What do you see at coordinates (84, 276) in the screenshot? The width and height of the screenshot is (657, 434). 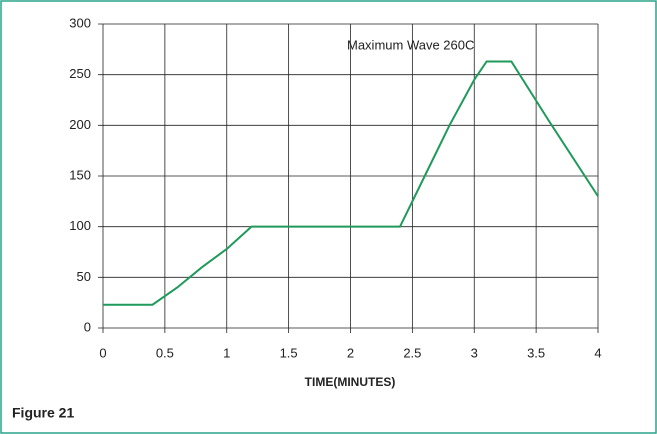 I see `y-tick-label: 50` at bounding box center [84, 276].